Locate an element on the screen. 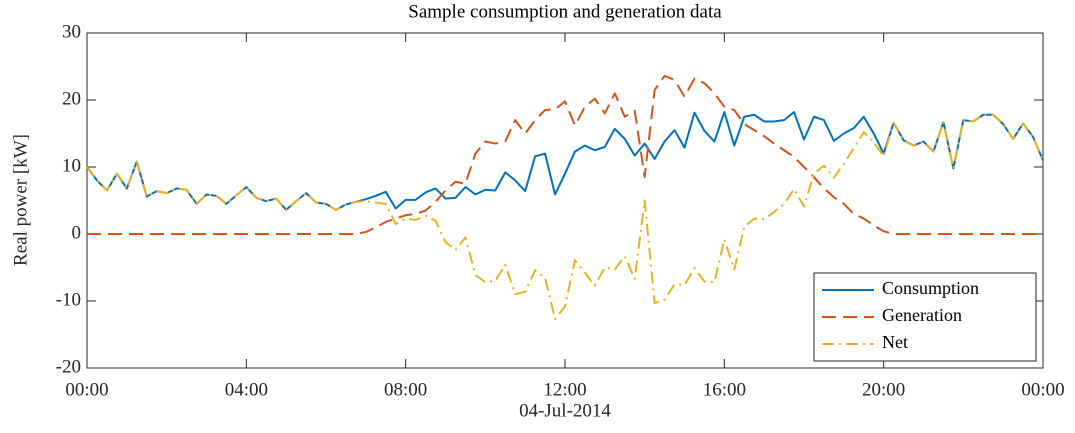  y-axis-label: Real power [kW] is located at coordinates (20, 200).